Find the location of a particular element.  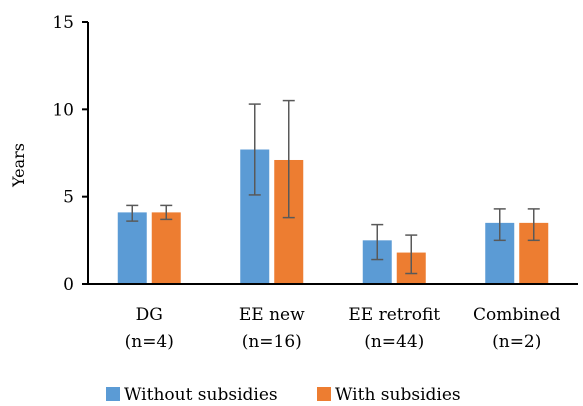

x-tick-label: EE new is located at coordinates (272, 315).